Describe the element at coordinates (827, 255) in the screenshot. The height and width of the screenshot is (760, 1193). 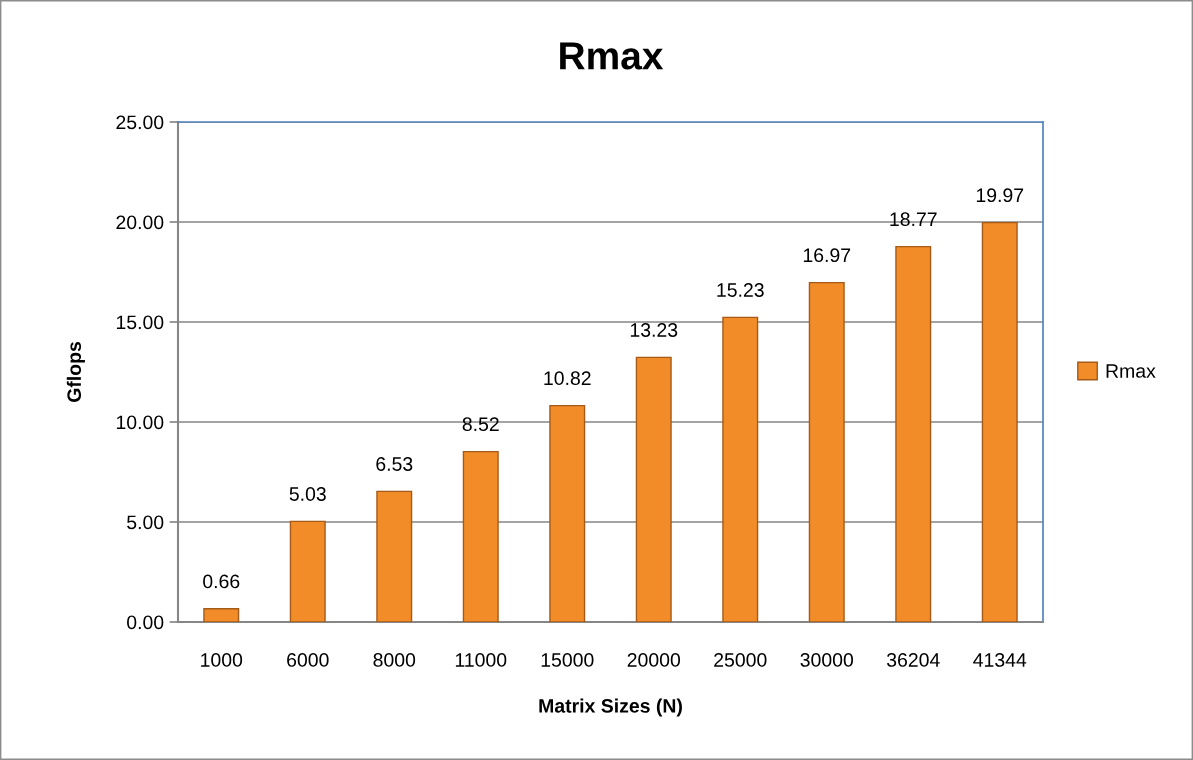
I see `data-label: 16.97` at that location.